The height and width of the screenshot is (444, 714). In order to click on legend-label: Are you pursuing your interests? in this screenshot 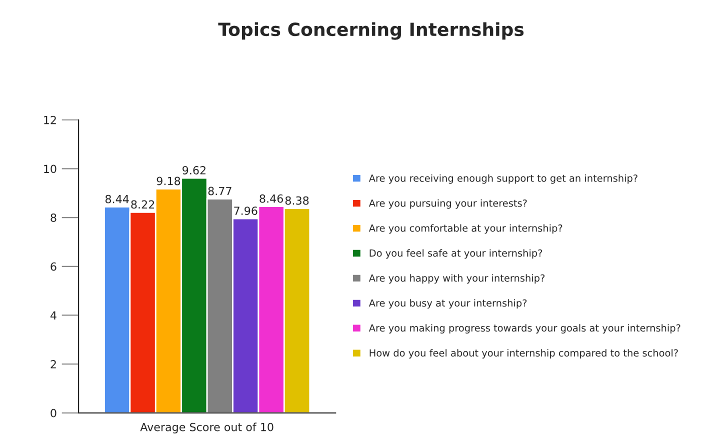, I will do `click(447, 204)`.